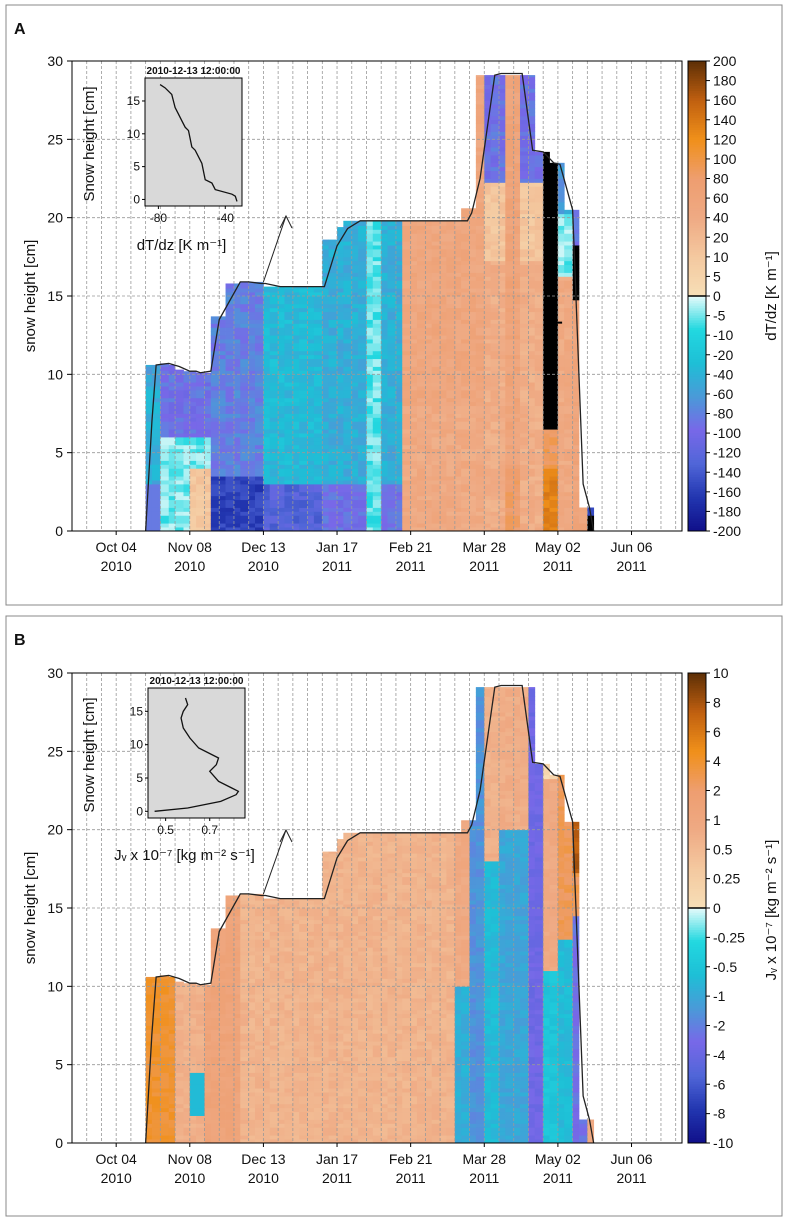 The height and width of the screenshot is (1222, 785). What do you see at coordinates (55, 61) in the screenshot?
I see `y-tick-label: 30` at bounding box center [55, 61].